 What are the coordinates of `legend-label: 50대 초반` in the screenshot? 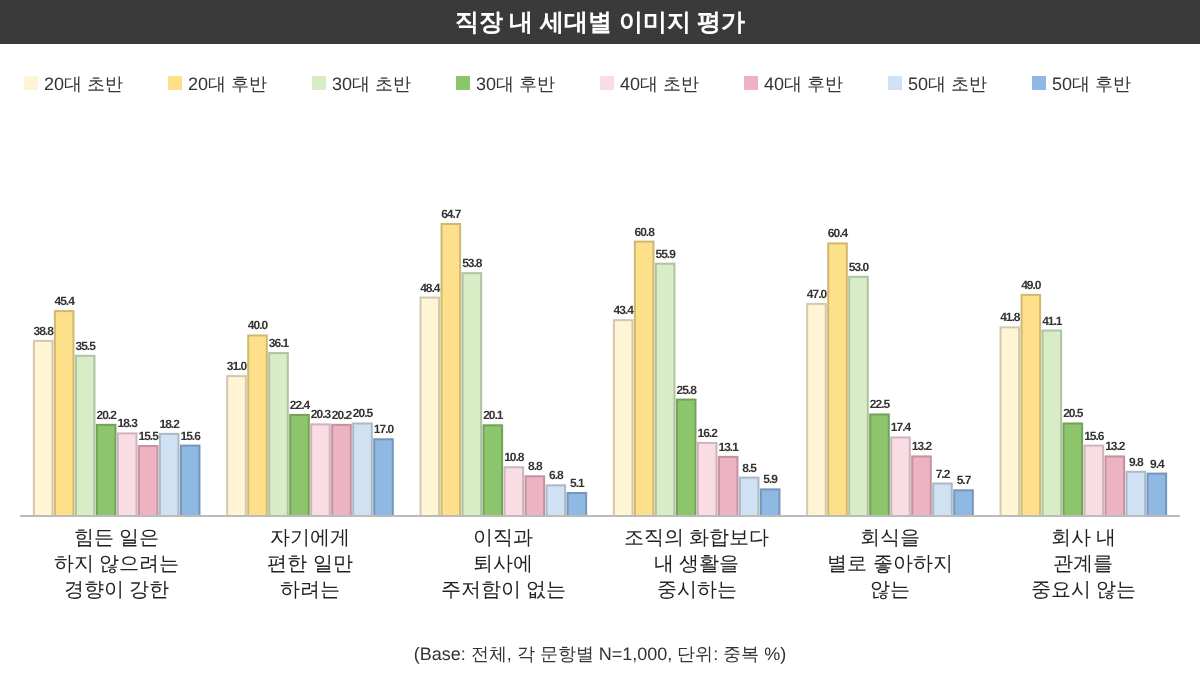 It's located at (948, 84).